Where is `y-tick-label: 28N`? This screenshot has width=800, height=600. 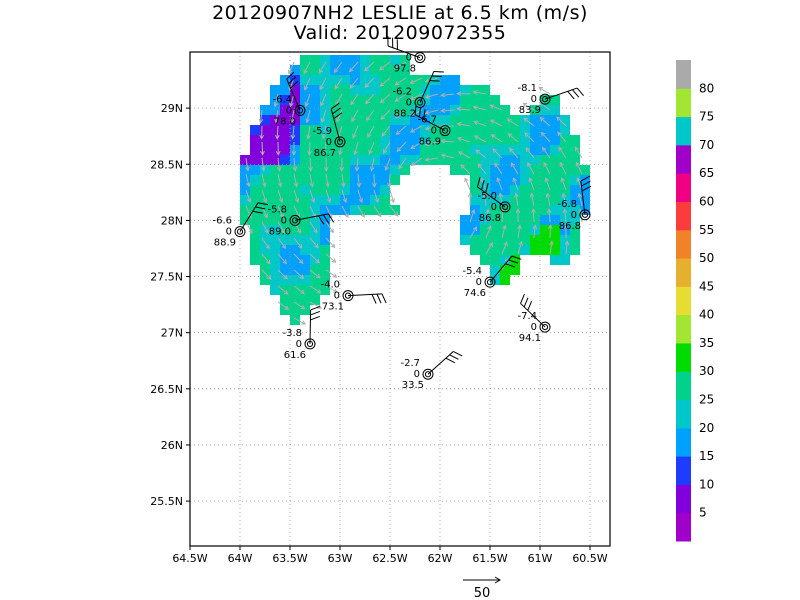 y-tick-label: 28N is located at coordinates (172, 220).